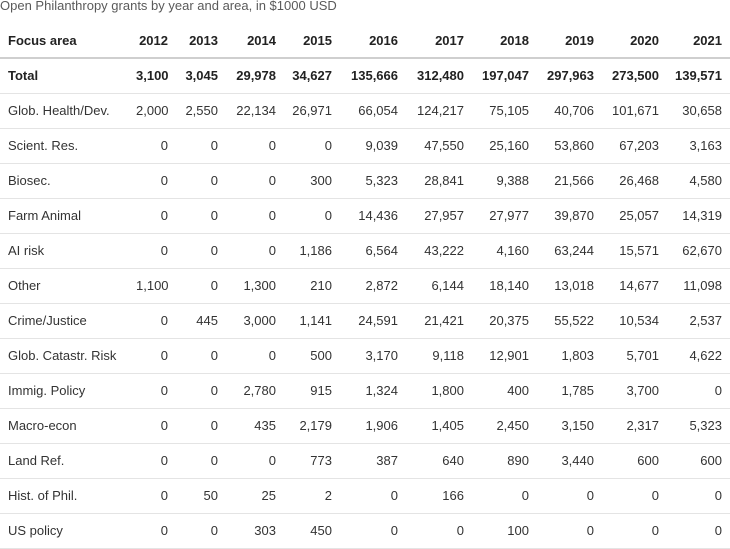 This screenshot has height=549, width=730. I want to click on value-cell: 3,000, so click(255, 321).